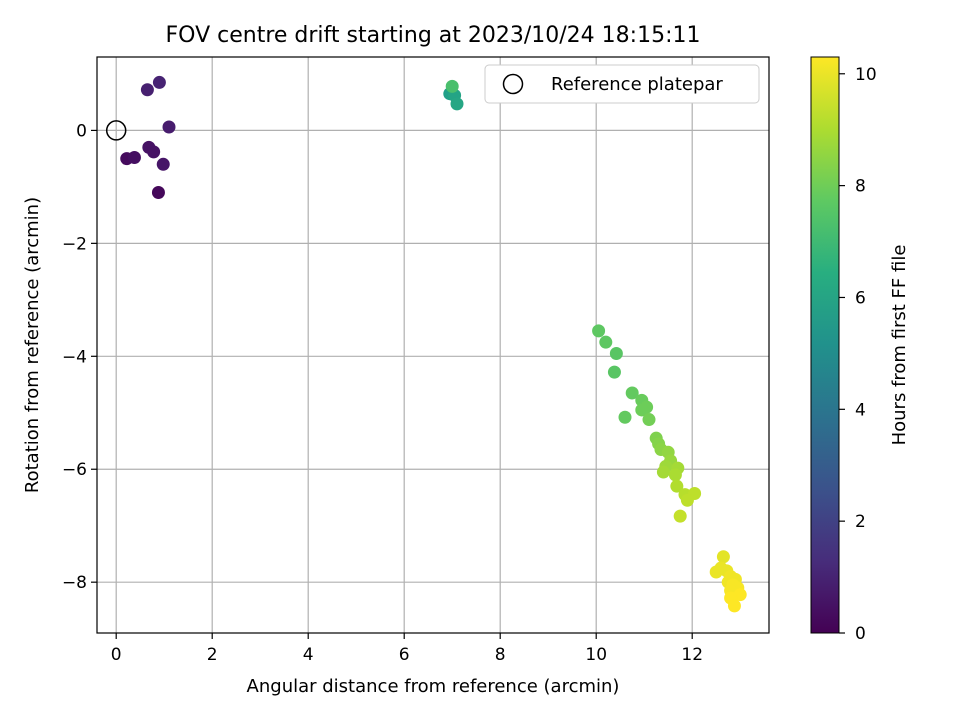  I want to click on colorbar-tick-label: 10, so click(866, 75).